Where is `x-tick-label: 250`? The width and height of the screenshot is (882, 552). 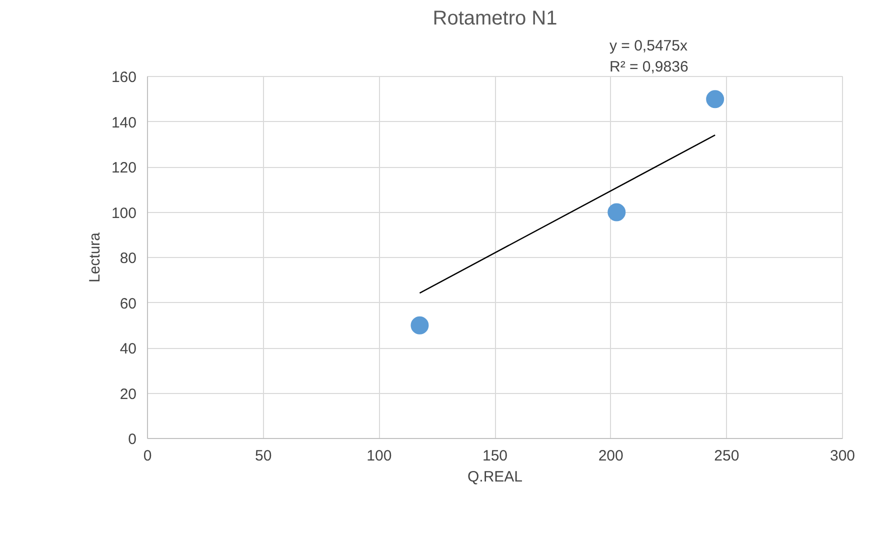 x-tick-label: 250 is located at coordinates (727, 456).